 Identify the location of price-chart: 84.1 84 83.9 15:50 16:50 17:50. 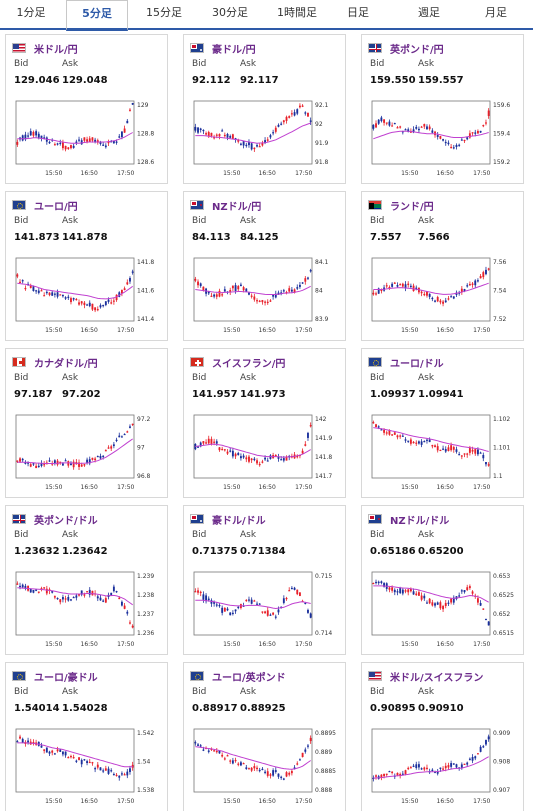
(266, 294).